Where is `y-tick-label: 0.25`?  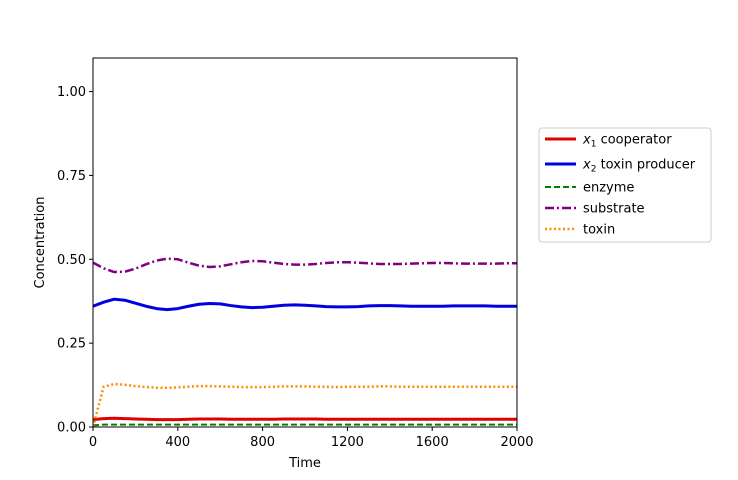 y-tick-label: 0.25 is located at coordinates (71, 344).